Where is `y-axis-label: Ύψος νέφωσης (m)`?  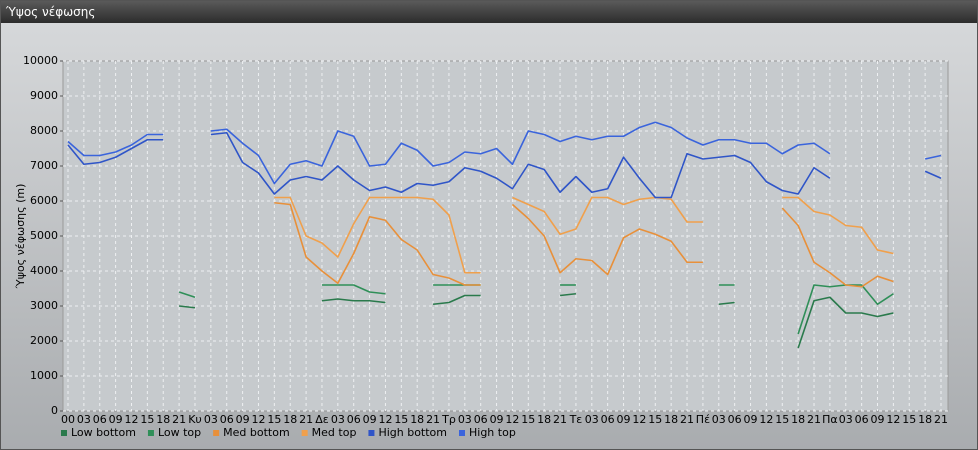 y-axis-label: Ύψος νέφωσης (m) is located at coordinates (20, 237).